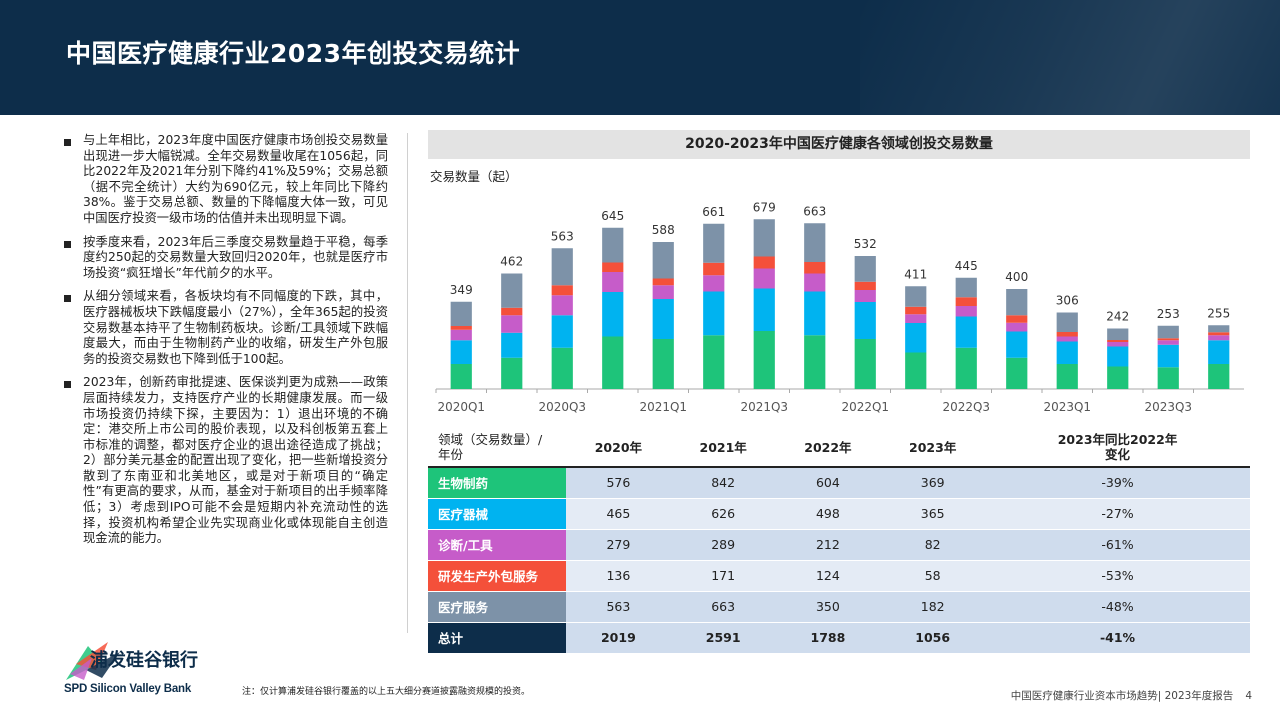  I want to click on table-cell: 58, so click(933, 576).